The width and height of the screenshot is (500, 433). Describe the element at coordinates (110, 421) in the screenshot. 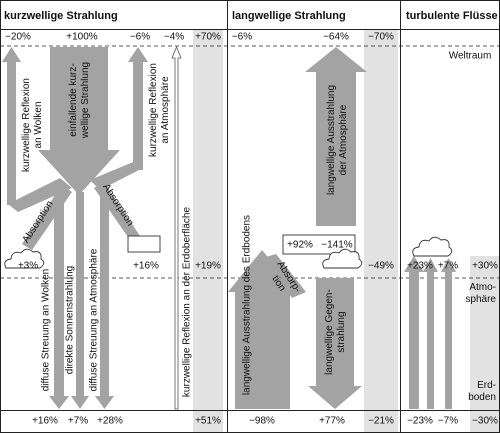

I see `bottom-value: +28%` at that location.